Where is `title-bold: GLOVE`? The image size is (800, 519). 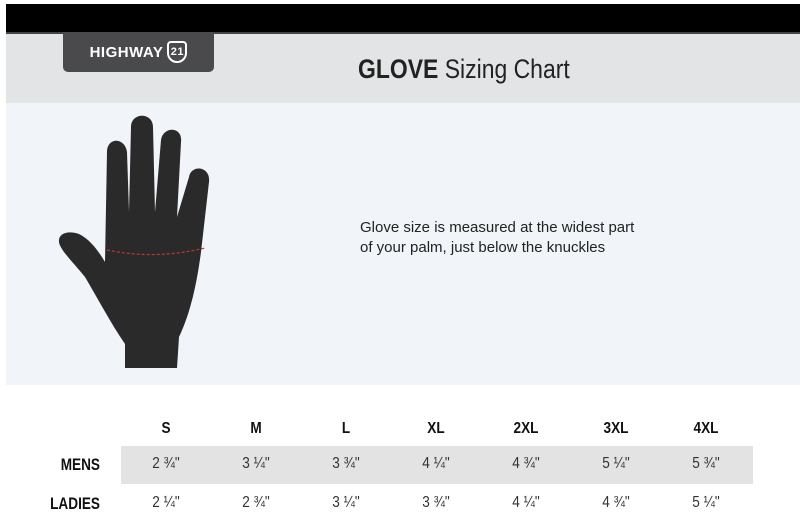 title-bold: GLOVE is located at coordinates (398, 69).